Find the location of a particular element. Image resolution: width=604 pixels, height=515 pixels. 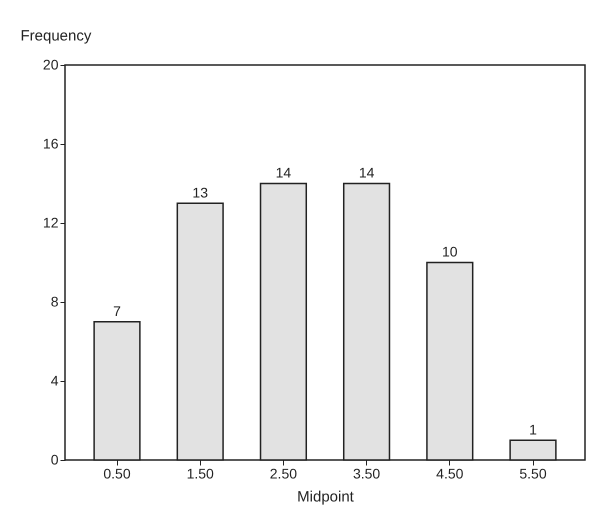

data-label: 7 is located at coordinates (117, 310).